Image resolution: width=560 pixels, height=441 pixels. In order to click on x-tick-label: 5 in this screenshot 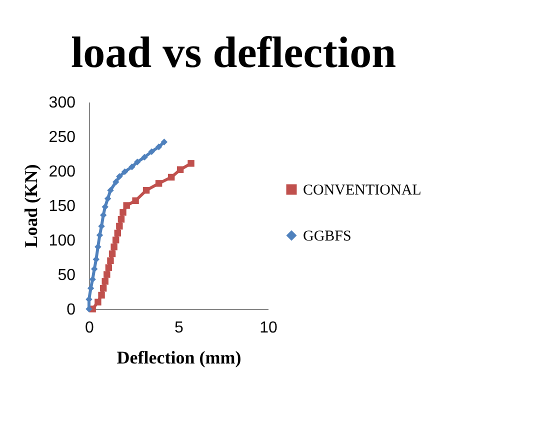, I will do `click(179, 328)`.